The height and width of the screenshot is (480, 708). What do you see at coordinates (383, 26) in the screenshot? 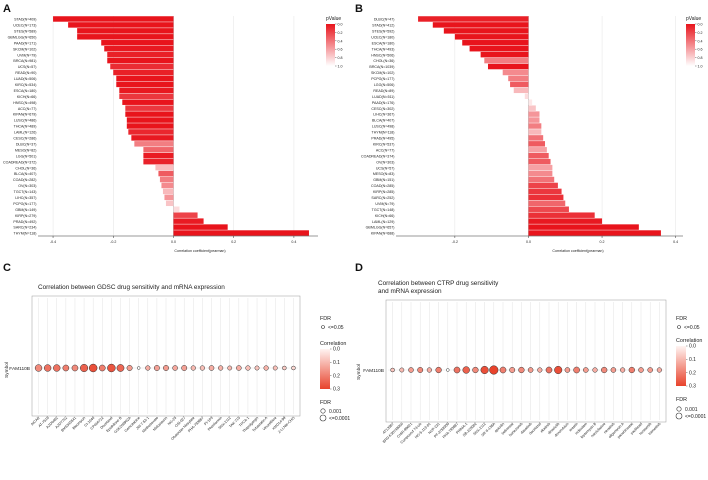
I see `panel-b-category-label: STAD(N=412)` at bounding box center [383, 26].